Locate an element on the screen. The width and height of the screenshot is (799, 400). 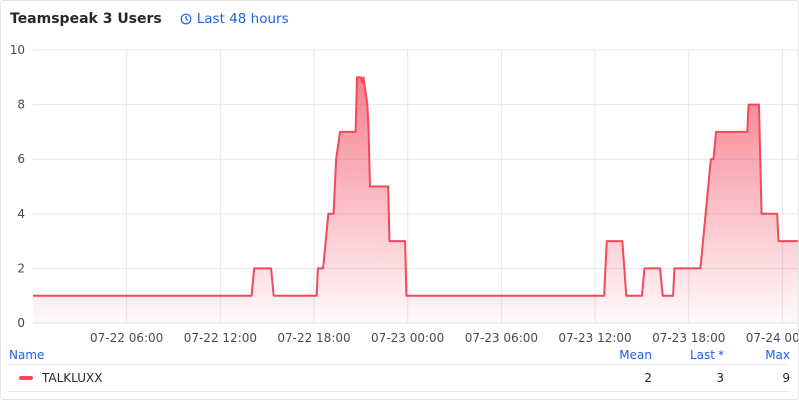
legend-header: Name Mean Last * Max is located at coordinates (399, 355).